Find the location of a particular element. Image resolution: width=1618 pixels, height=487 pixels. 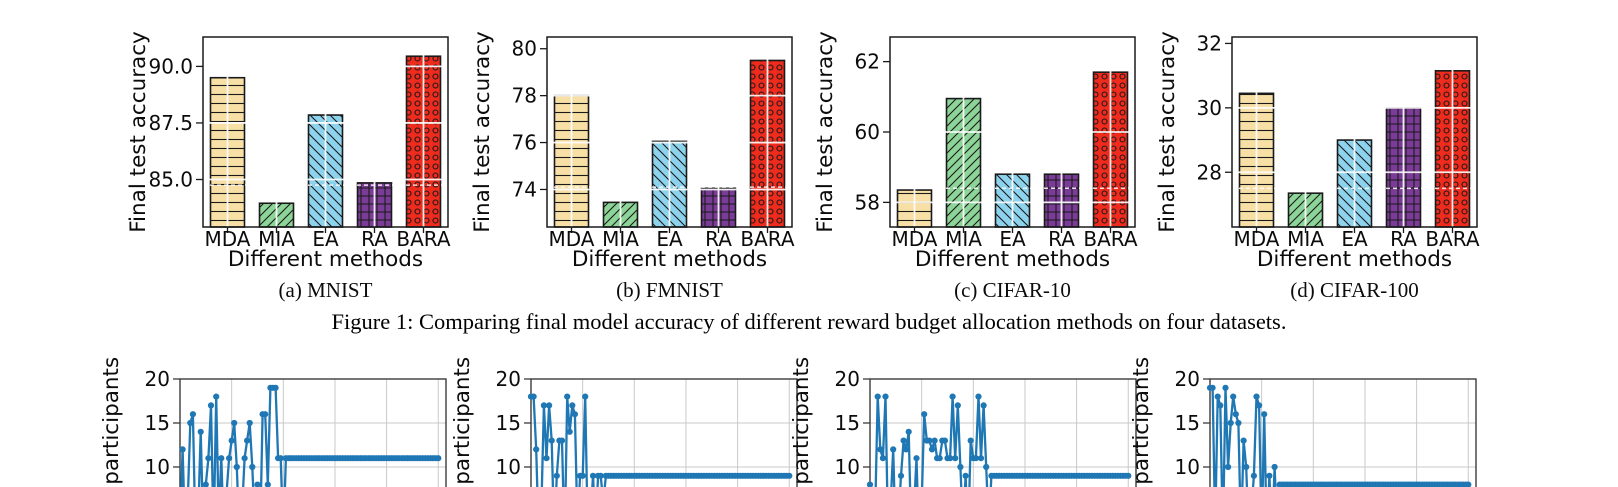

plot-frame is located at coordinates (1343, 432).